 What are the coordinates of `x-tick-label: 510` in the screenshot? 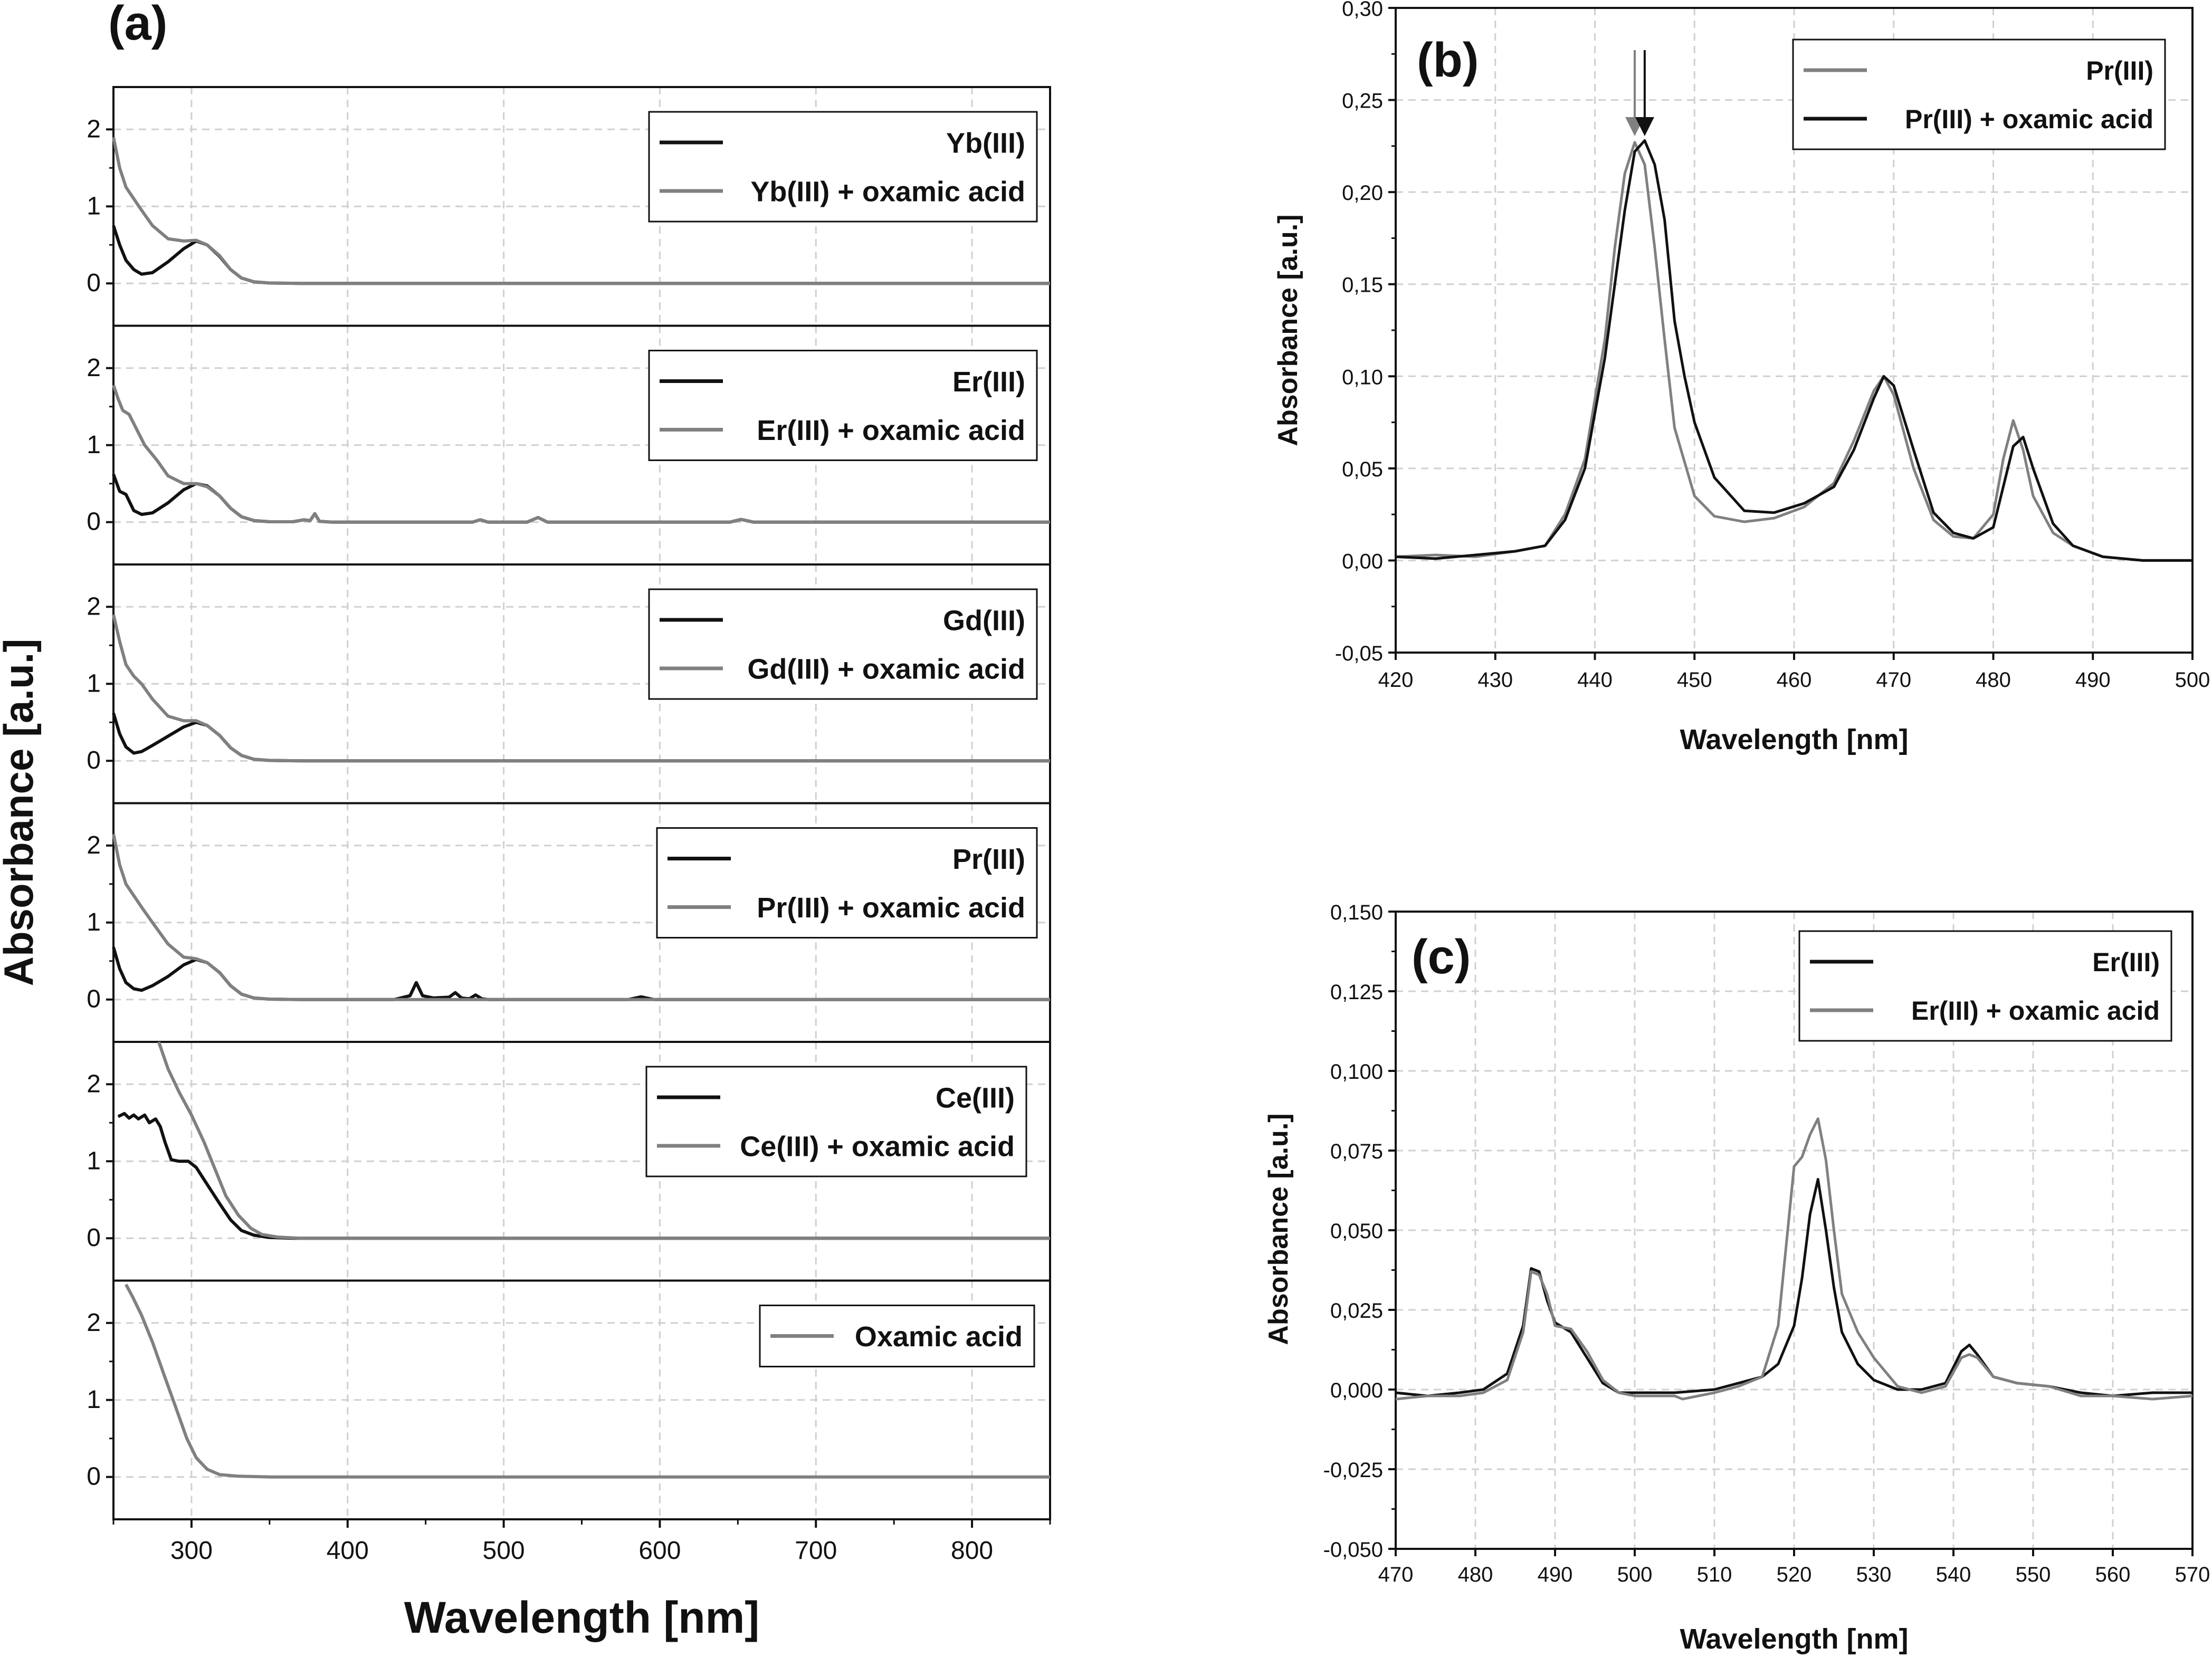 It's located at (1715, 1575).